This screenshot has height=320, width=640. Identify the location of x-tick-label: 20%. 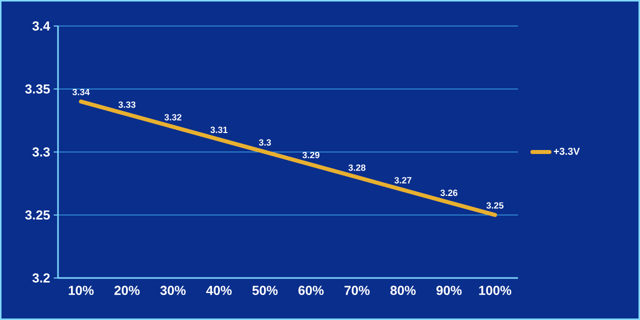
(127, 290).